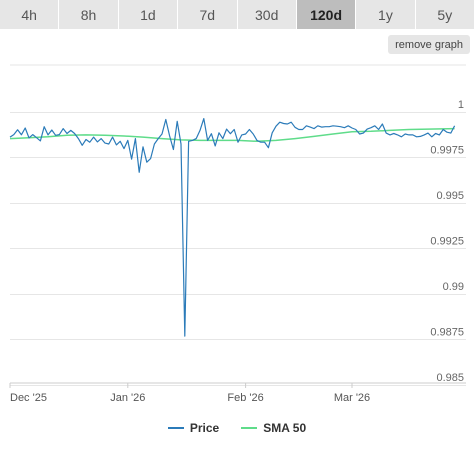 This screenshot has width=474, height=455. Describe the element at coordinates (89, 14) in the screenshot. I see `tab-8h: 8h` at that location.